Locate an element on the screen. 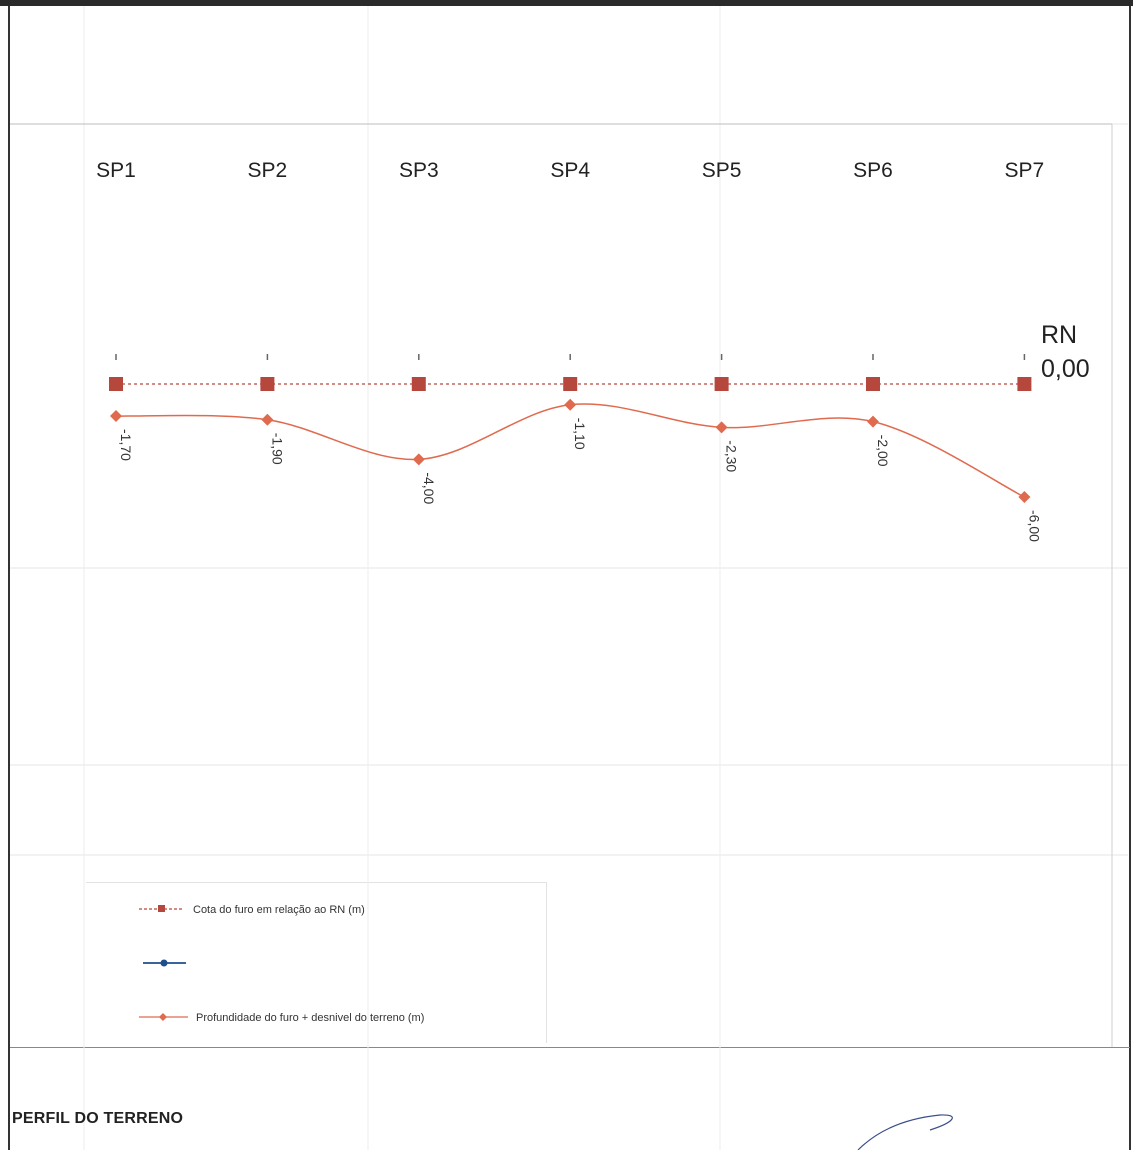  legend-cota-label: Cota do furo em relação ao RN (m) is located at coordinates (279, 910).